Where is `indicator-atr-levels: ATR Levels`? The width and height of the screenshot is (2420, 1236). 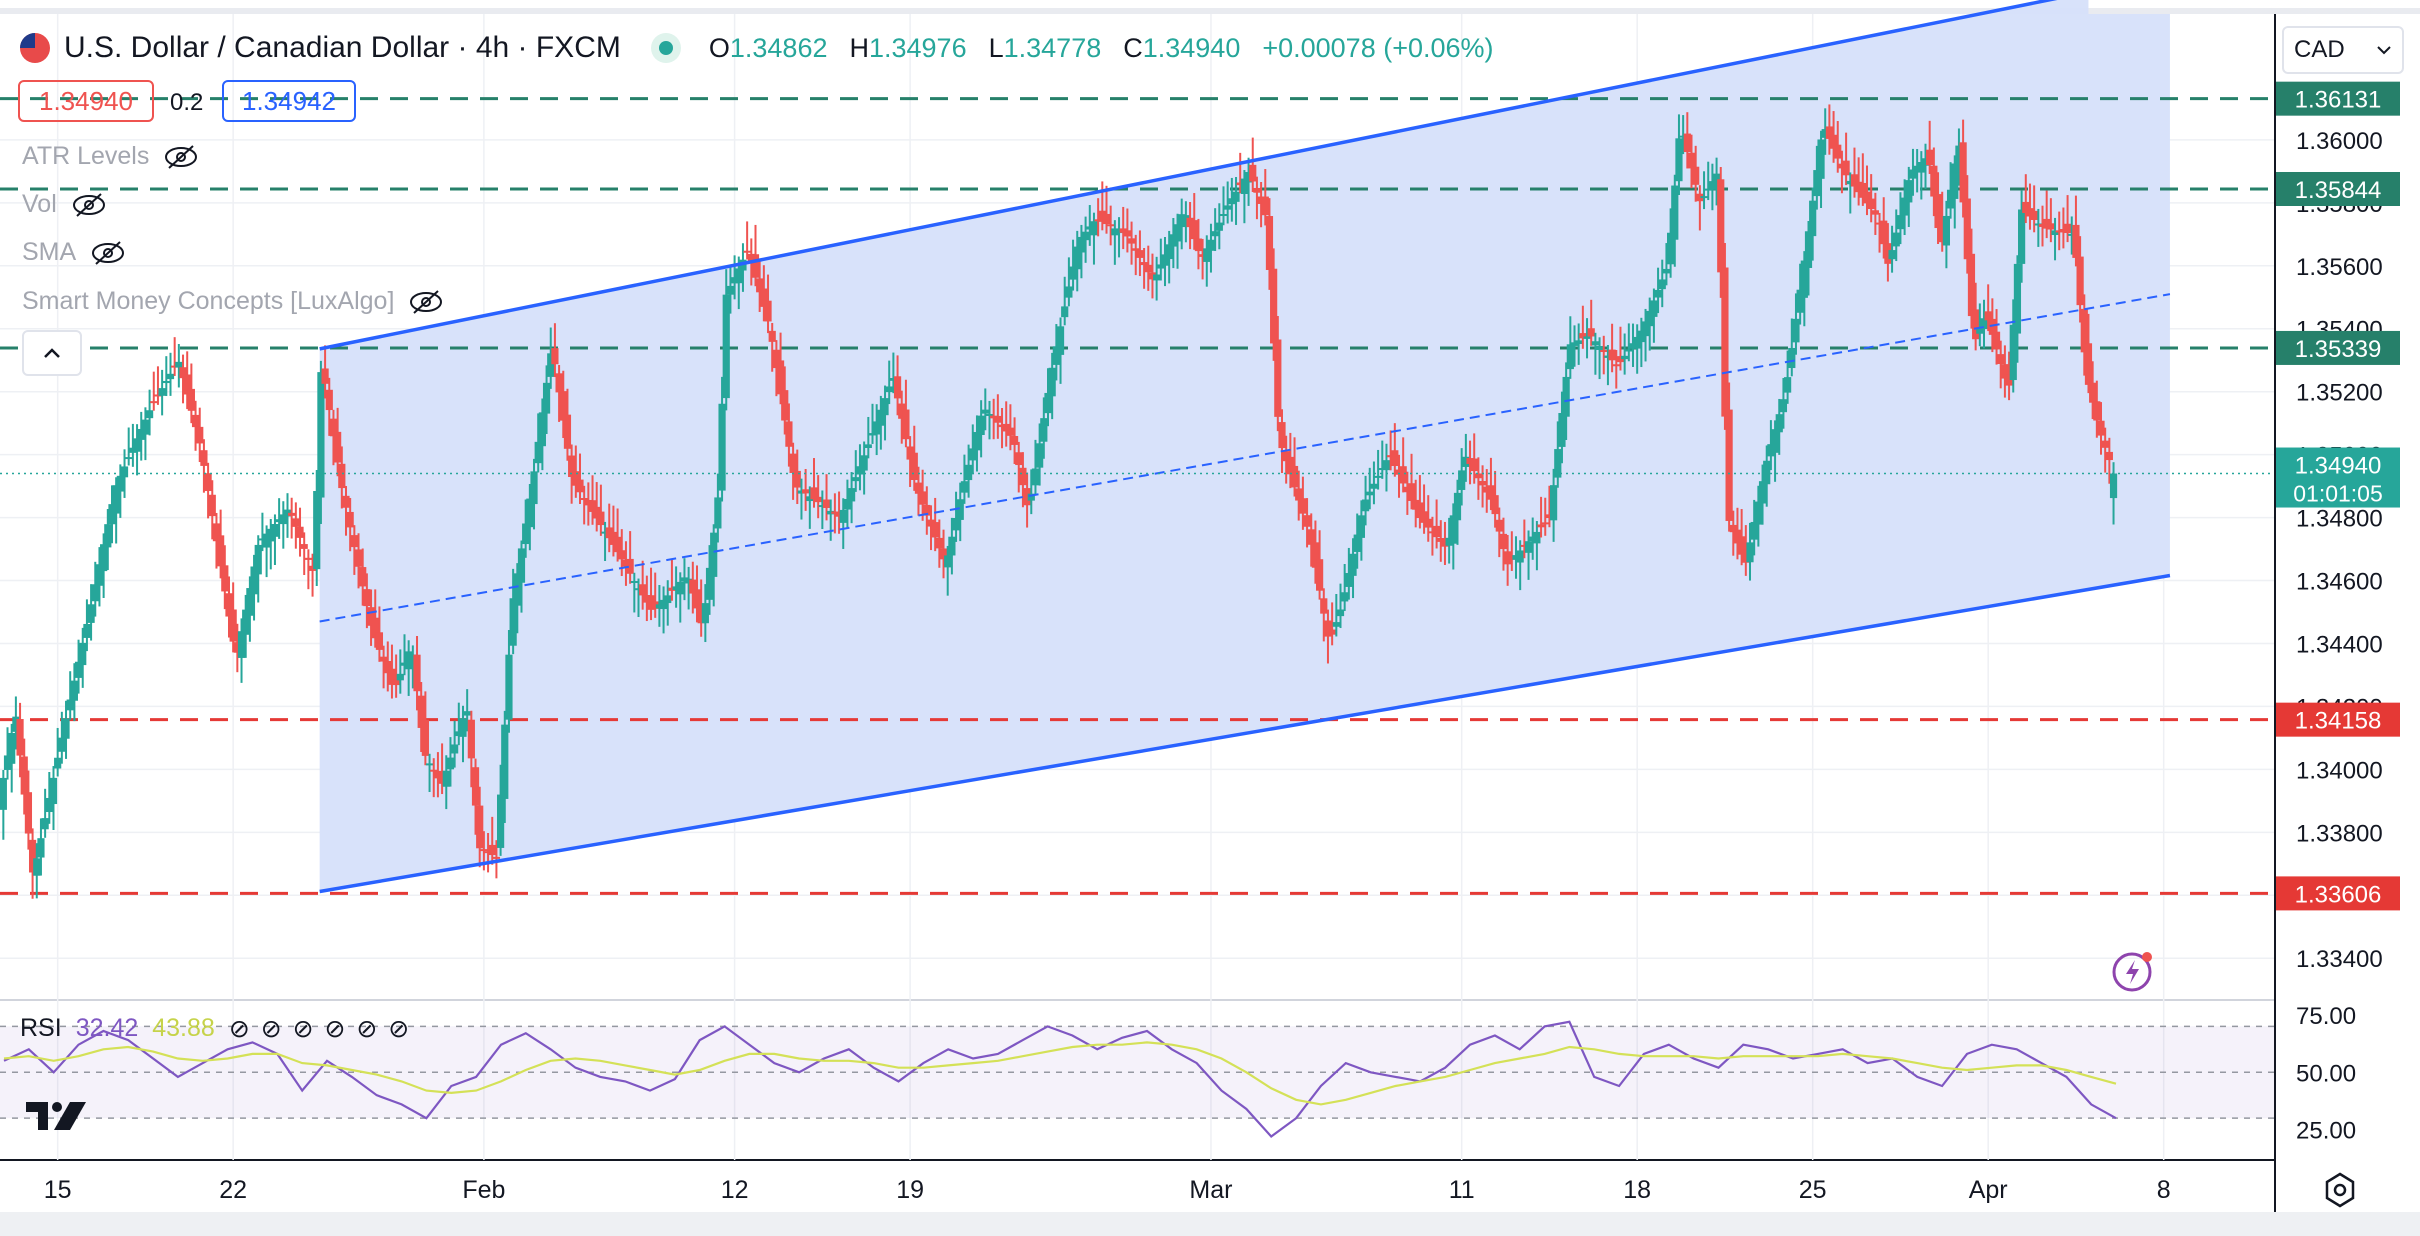 indicator-atr-levels: ATR Levels is located at coordinates (110, 156).